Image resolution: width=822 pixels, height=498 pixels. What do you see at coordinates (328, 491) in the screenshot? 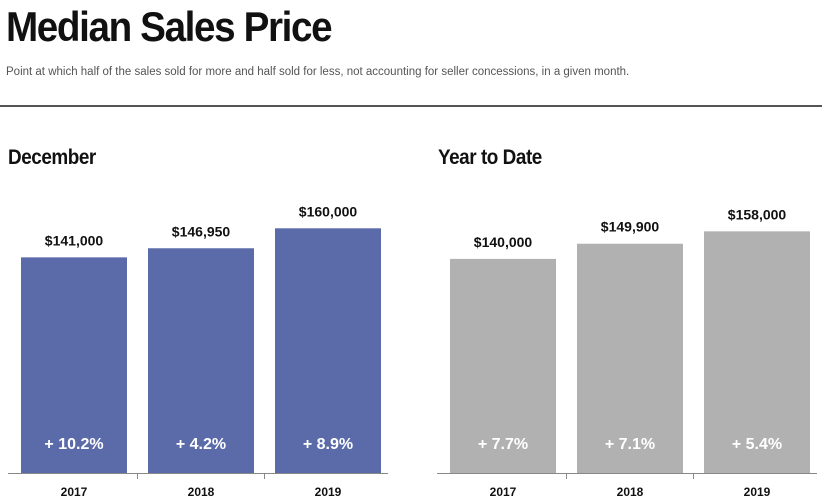
I see `december-x-tick-label: 2019` at bounding box center [328, 491].